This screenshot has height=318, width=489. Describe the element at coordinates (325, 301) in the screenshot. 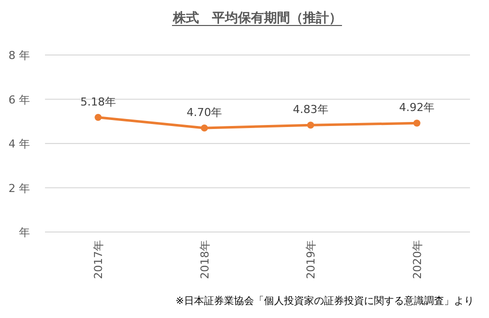

I see `text: ※日本証券業協会「個人投資家の証券投資に関する意識調査」より` at that location.